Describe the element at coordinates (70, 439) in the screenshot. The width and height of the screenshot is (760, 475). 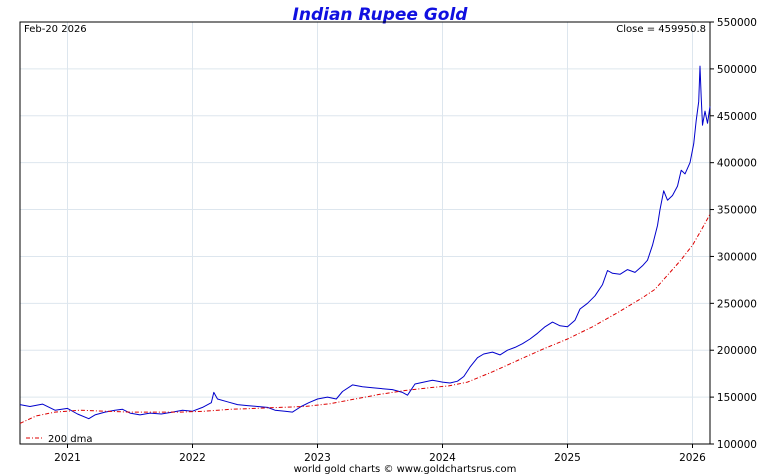
I see `legend-dma-label: 200 dma` at that location.